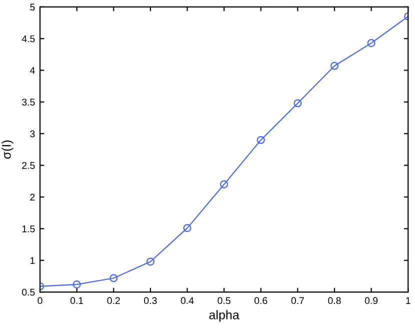 The width and height of the screenshot is (415, 330). What do you see at coordinates (40, 300) in the screenshot?
I see `x-tick-label: 0` at bounding box center [40, 300].